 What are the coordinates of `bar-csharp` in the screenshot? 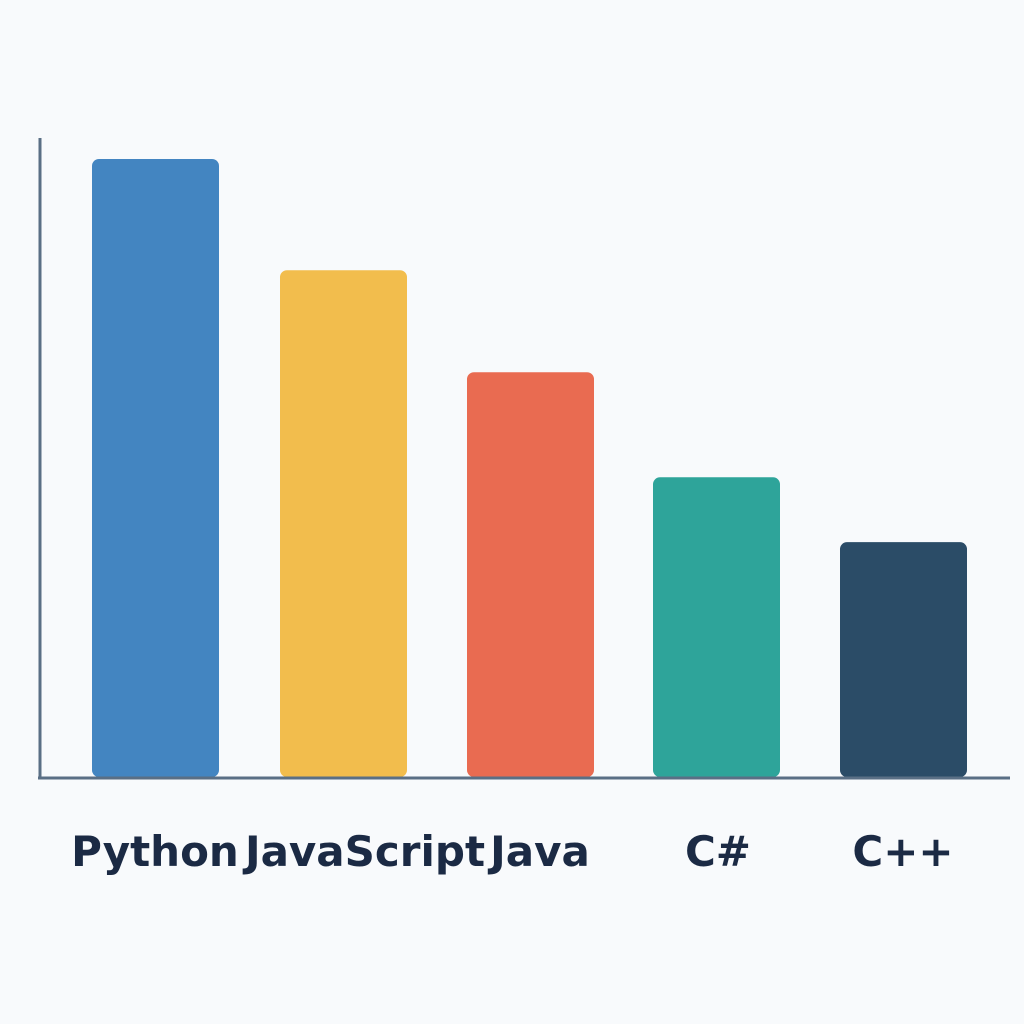 It's located at (716, 627).